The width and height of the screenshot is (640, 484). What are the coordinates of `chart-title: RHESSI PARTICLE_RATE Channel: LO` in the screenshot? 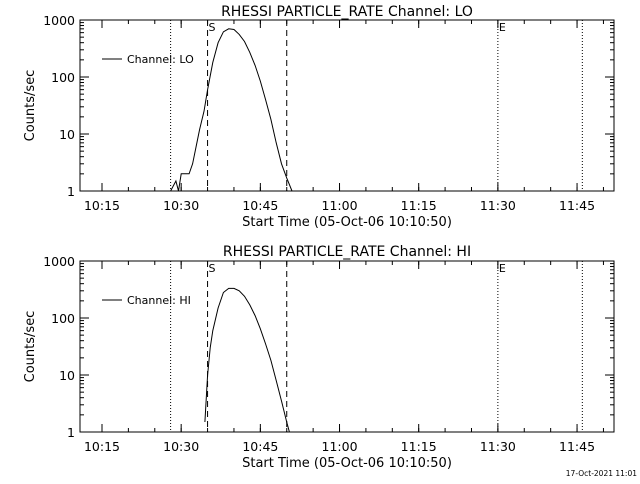 It's located at (347, 12).